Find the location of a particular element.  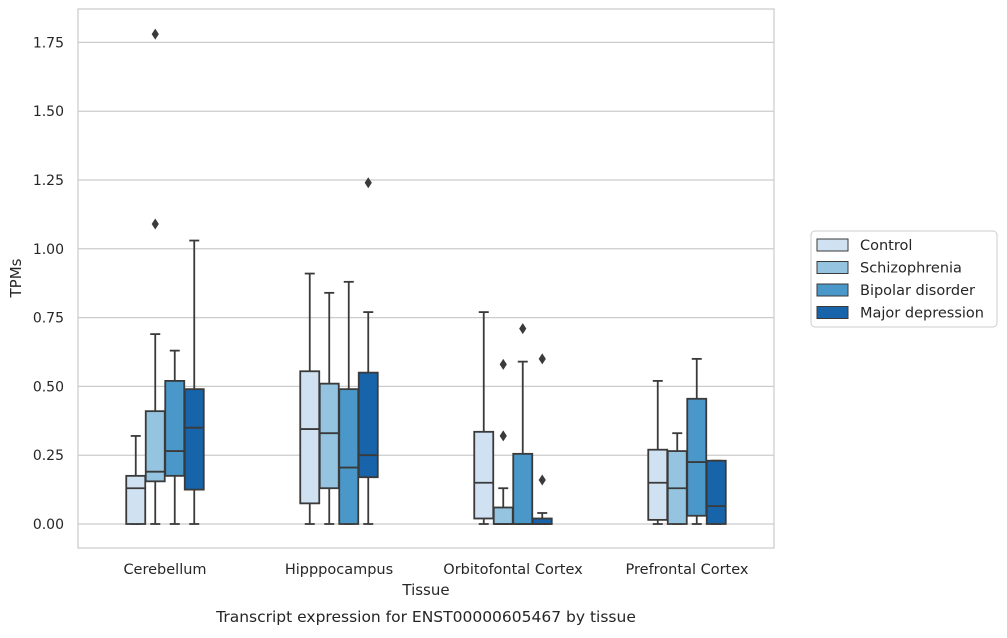

y-tick-label: 1.50 is located at coordinates (48, 112).